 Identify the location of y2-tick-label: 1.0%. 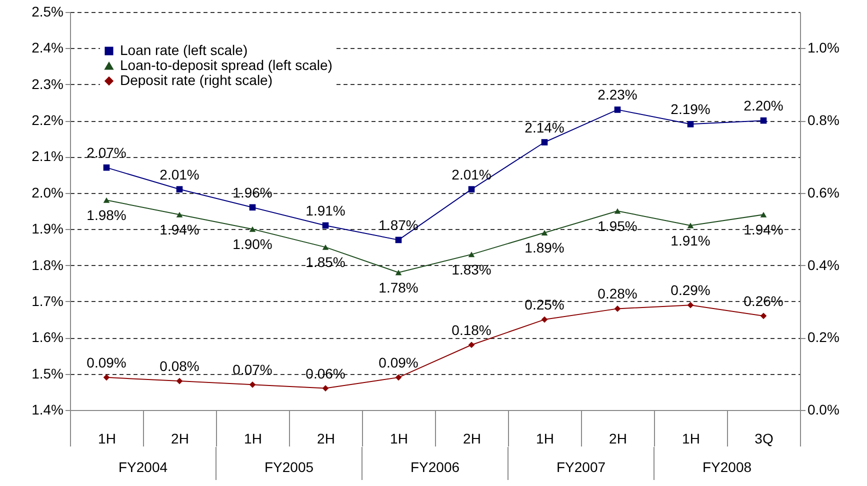
(824, 48).